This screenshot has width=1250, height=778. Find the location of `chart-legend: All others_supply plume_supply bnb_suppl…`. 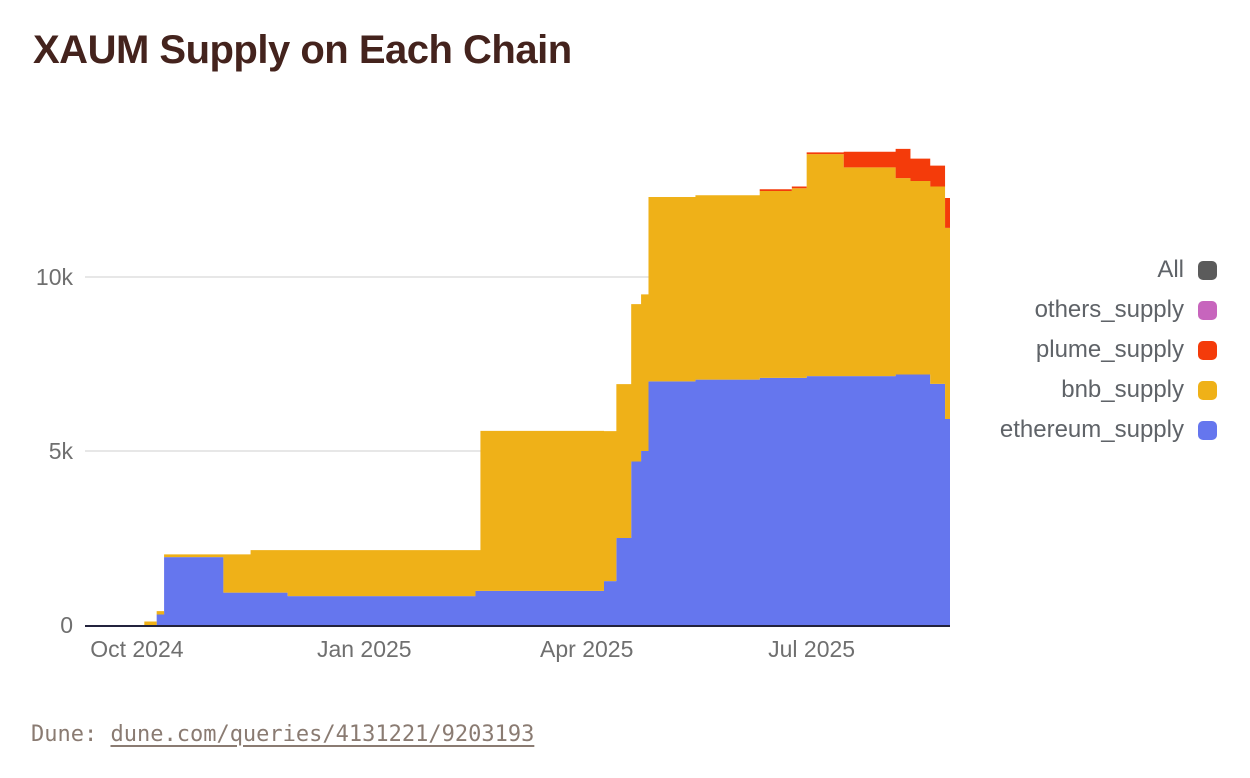

chart-legend: All others_supply plume_supply bnb_suppl… is located at coordinates (1108, 350).